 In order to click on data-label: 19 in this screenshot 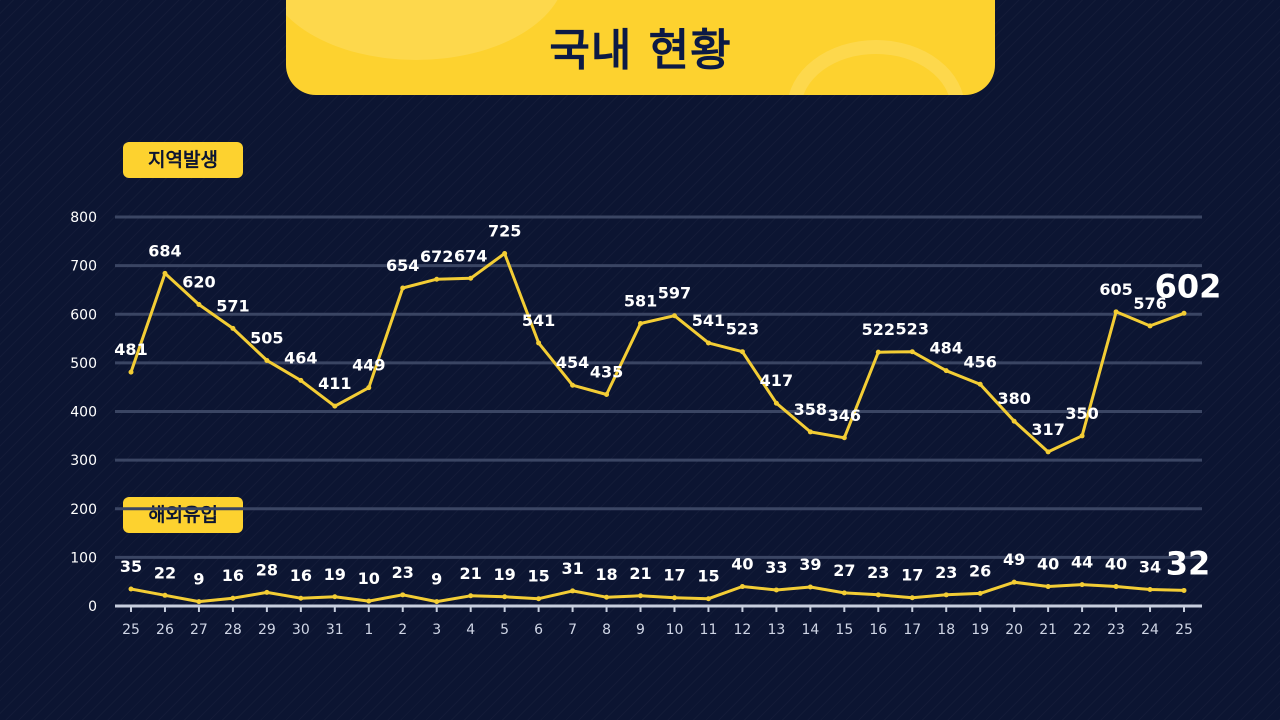, I will do `click(505, 574)`.